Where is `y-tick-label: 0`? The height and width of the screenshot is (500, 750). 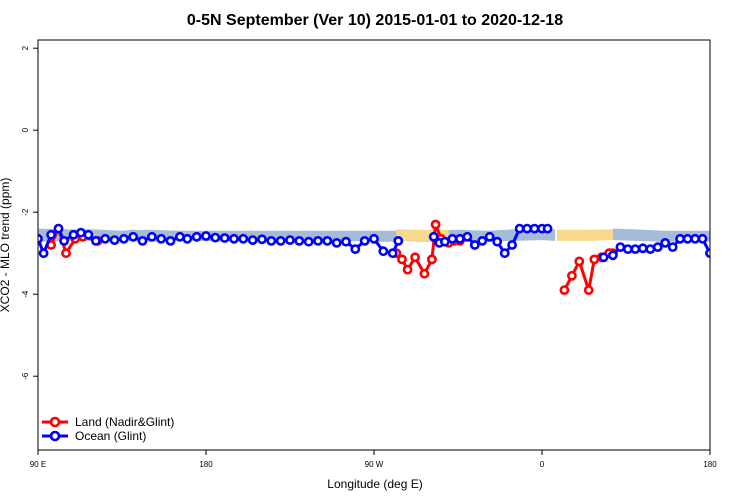
y-tick-label: 0 is located at coordinates (25, 129).